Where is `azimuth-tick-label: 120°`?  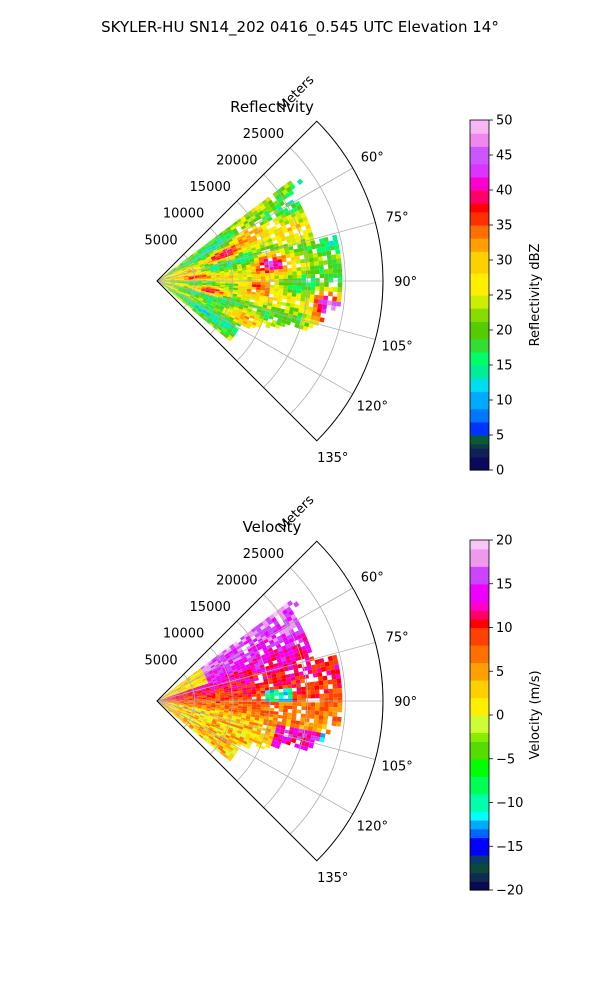 azimuth-tick-label: 120° is located at coordinates (372, 826).